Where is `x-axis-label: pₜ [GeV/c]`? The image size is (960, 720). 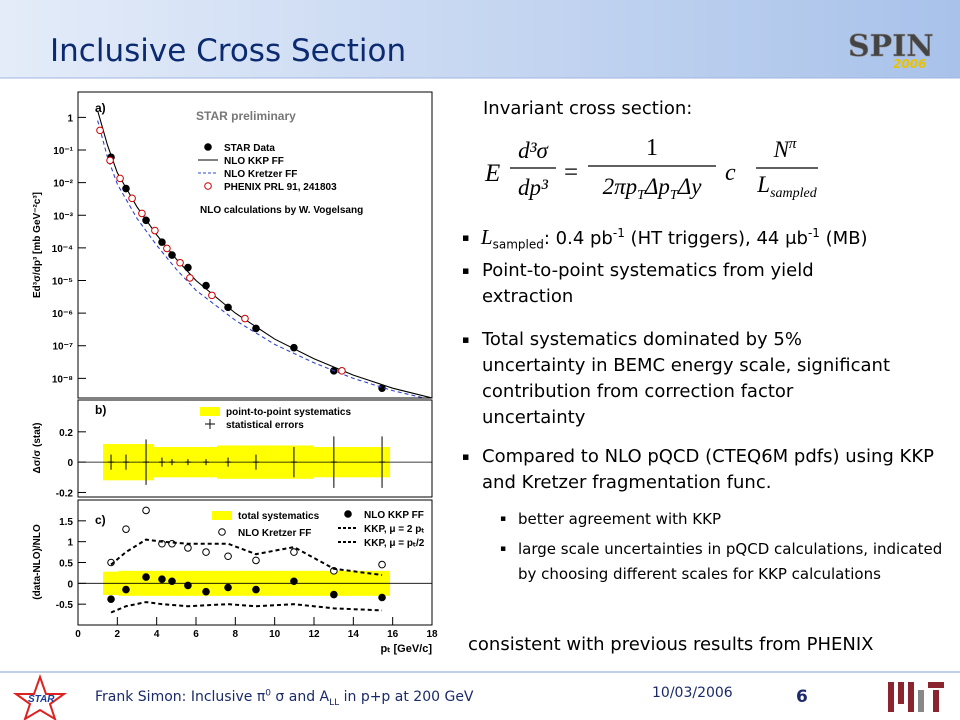 x-axis-label: pₜ [GeV/c] is located at coordinates (406, 649).